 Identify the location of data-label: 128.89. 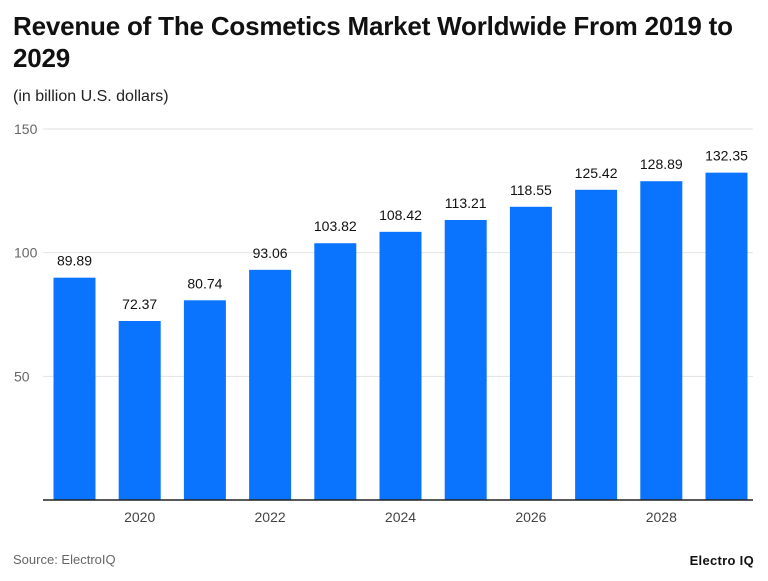
(661, 164).